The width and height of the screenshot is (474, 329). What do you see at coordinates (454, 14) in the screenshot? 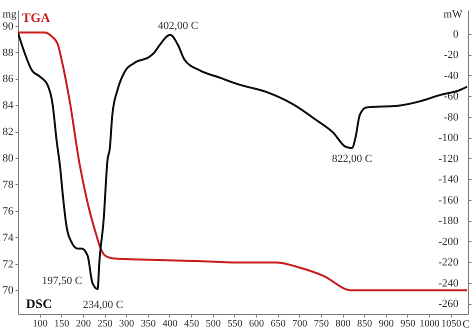
I see `y2-axis-title: mW` at bounding box center [454, 14].